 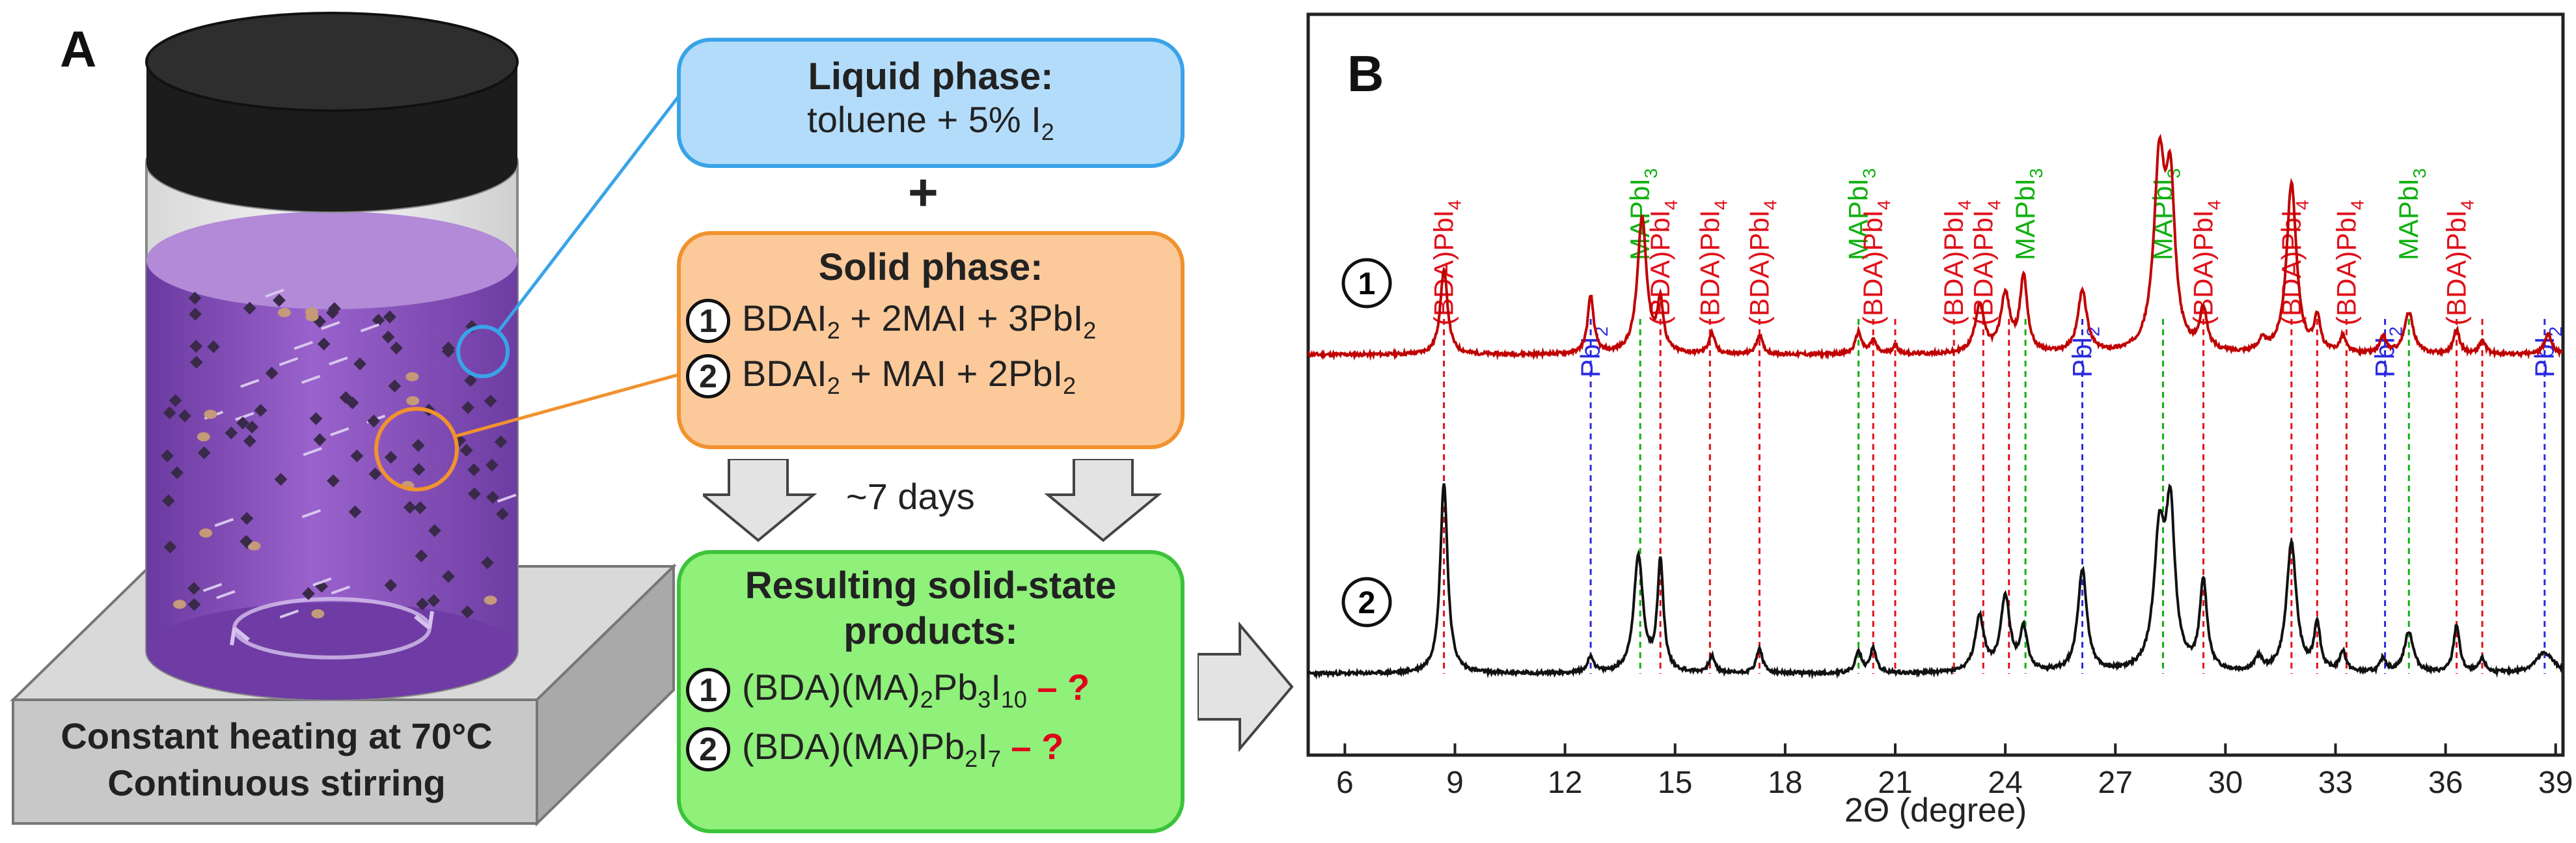 I want to click on caption-line-2: Continuous stirring, so click(x=276, y=782).